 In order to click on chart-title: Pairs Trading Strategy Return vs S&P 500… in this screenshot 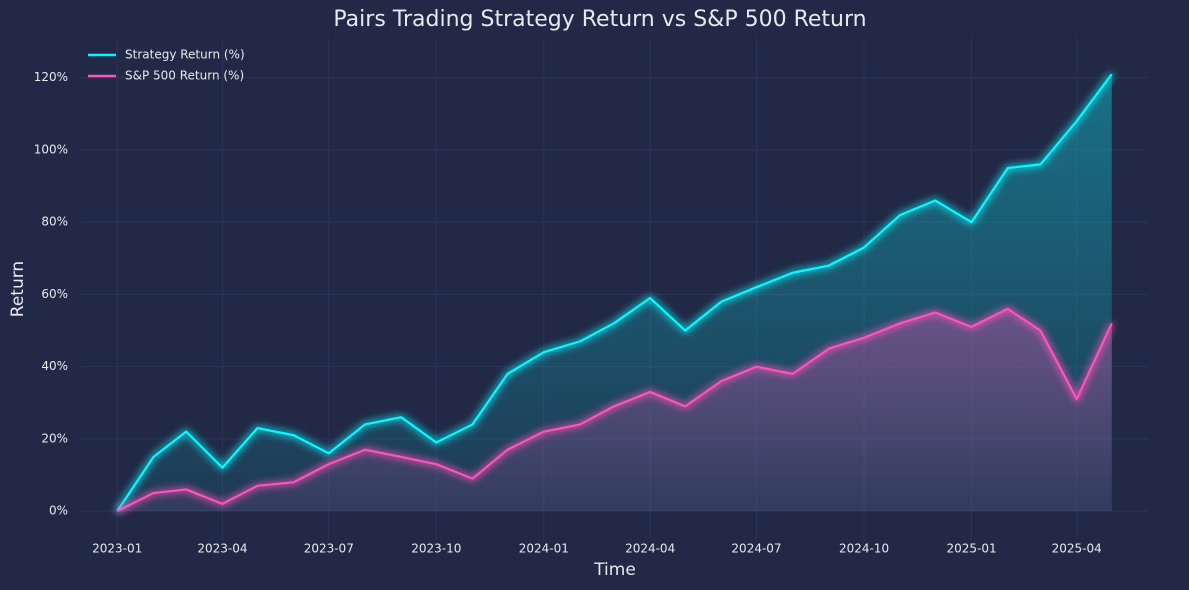, I will do `click(599, 19)`.